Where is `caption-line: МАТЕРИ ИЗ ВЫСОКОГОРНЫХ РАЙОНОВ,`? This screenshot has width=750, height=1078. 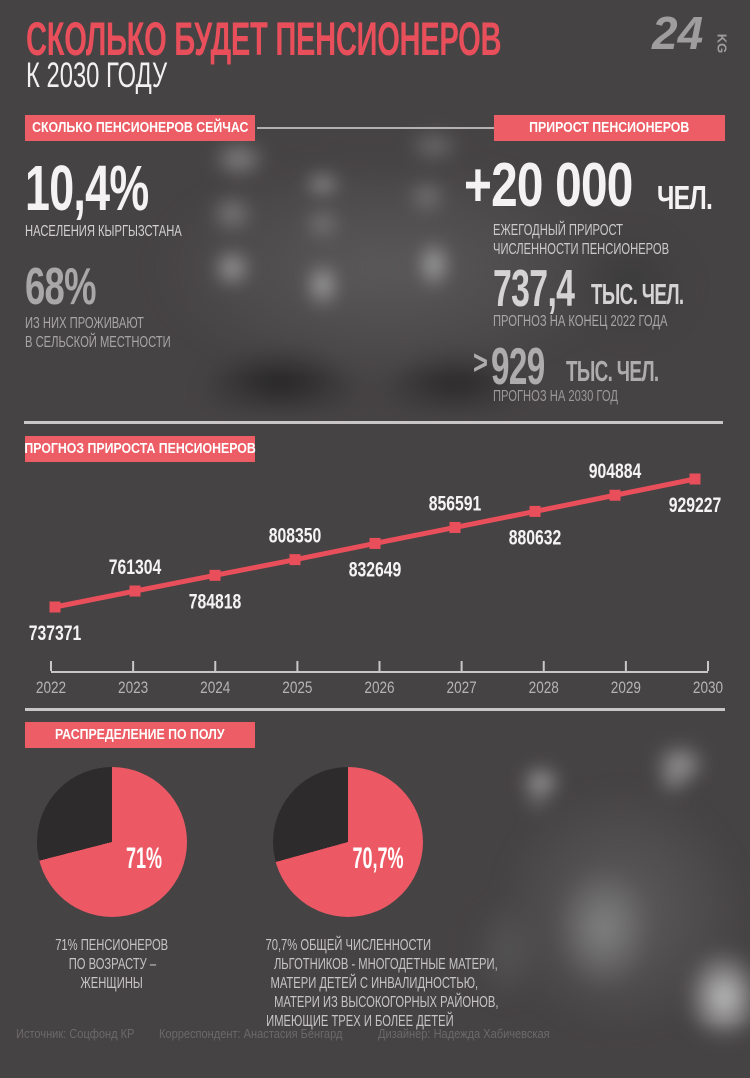
caption-line: МАТЕРИ ИЗ ВЫСОКОГОРНЫХ РАЙОНОВ, is located at coordinates (362, 1002).